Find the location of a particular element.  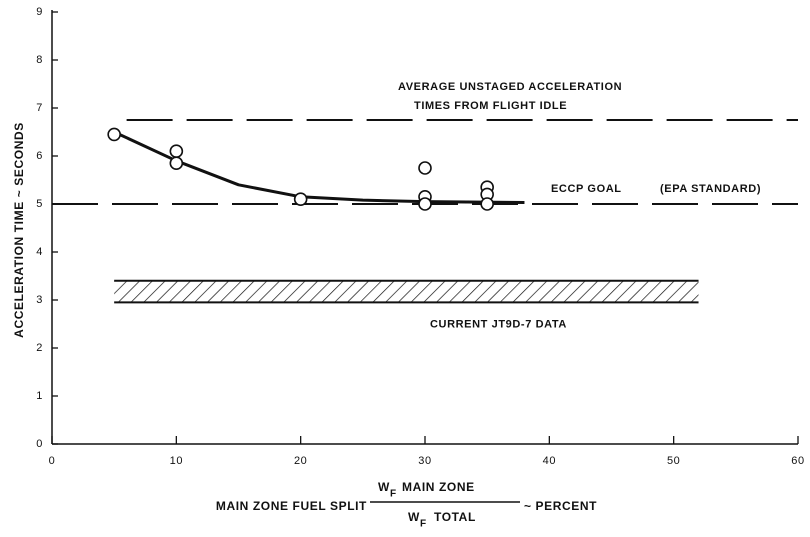

x-tick-label: 40 is located at coordinates (549, 461).